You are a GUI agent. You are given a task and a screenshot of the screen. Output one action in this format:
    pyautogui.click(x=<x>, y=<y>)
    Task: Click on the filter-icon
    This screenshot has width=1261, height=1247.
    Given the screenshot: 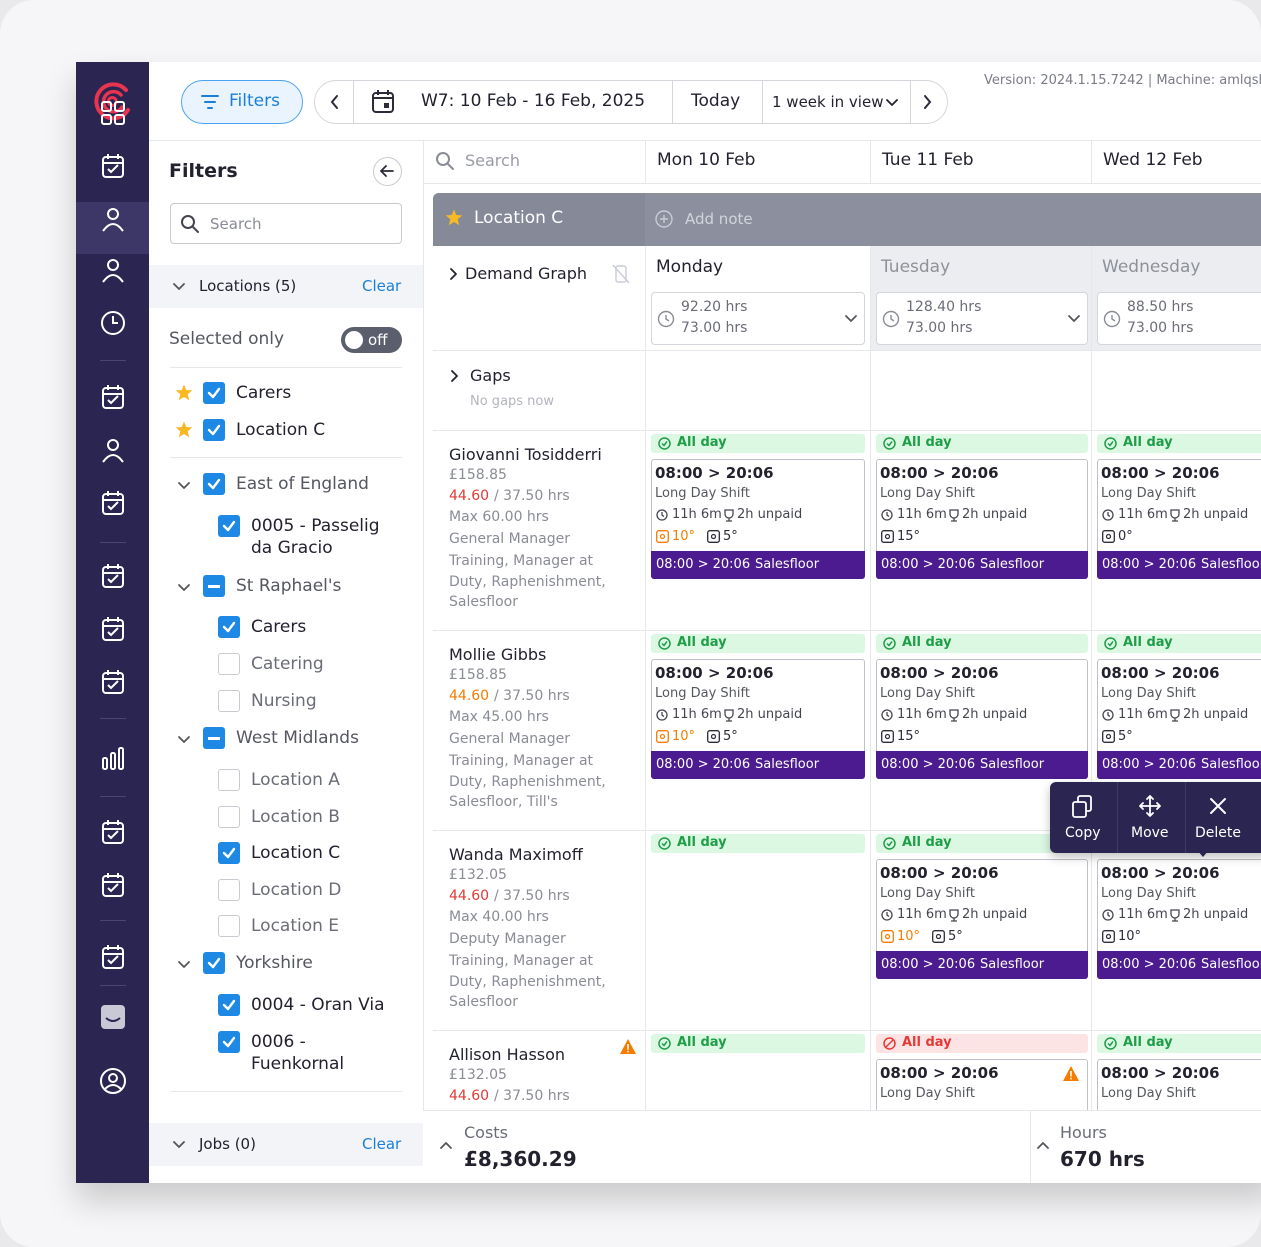 What is the action you would take?
    pyautogui.click(x=210, y=102)
    